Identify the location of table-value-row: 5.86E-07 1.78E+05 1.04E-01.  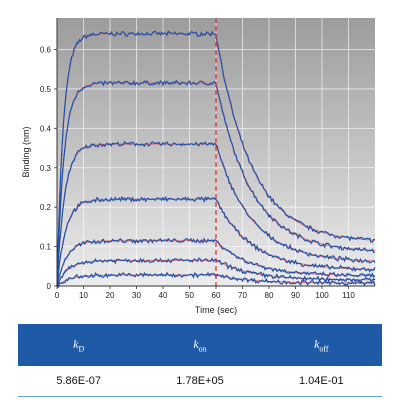
(200, 381).